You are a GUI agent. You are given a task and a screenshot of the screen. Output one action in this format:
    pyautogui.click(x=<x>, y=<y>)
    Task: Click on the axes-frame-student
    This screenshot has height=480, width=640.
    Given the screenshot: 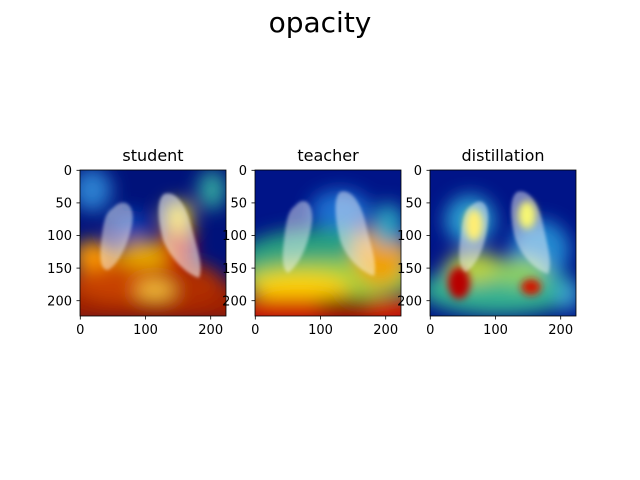 What is the action you would take?
    pyautogui.click(x=153, y=243)
    